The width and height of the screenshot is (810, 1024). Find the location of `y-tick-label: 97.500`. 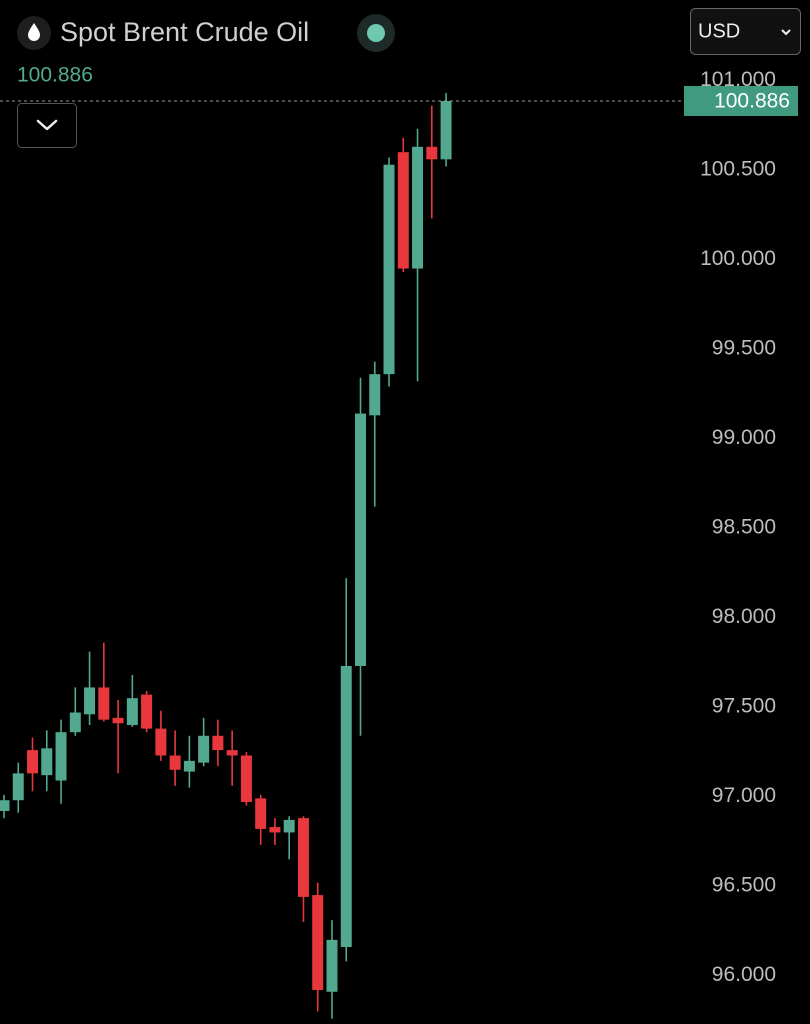

y-tick-label: 97.500 is located at coordinates (744, 706).